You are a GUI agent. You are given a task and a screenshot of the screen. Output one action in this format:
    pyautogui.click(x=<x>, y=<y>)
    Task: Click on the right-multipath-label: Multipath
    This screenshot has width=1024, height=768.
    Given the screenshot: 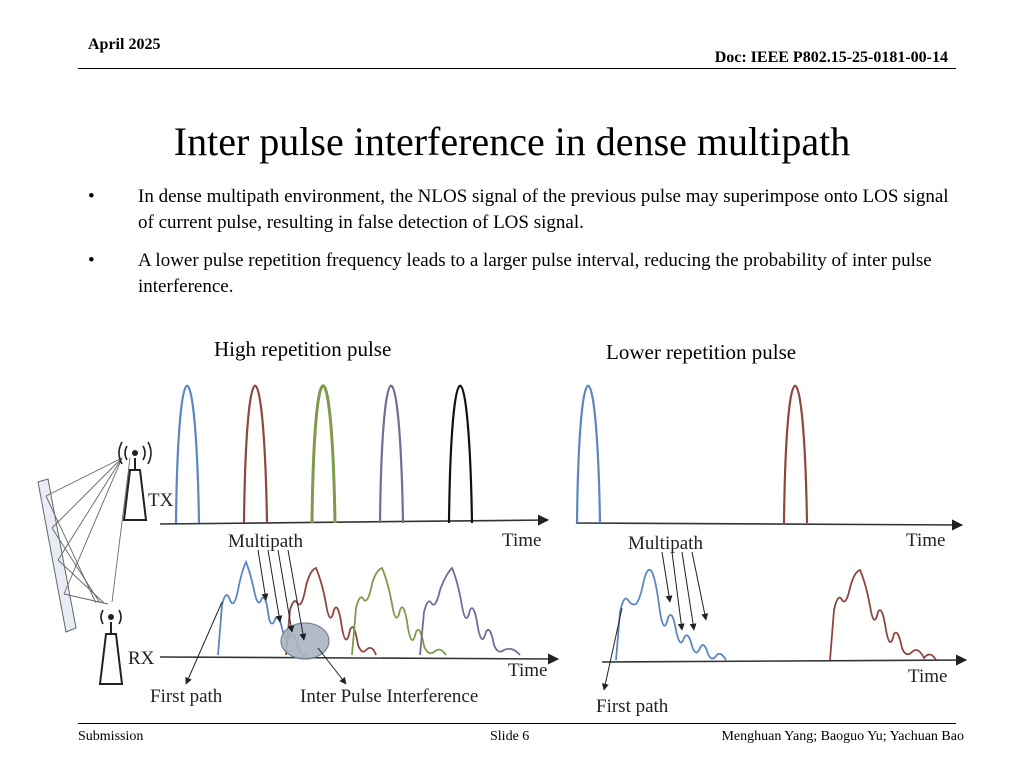 What is the action you would take?
    pyautogui.click(x=665, y=543)
    